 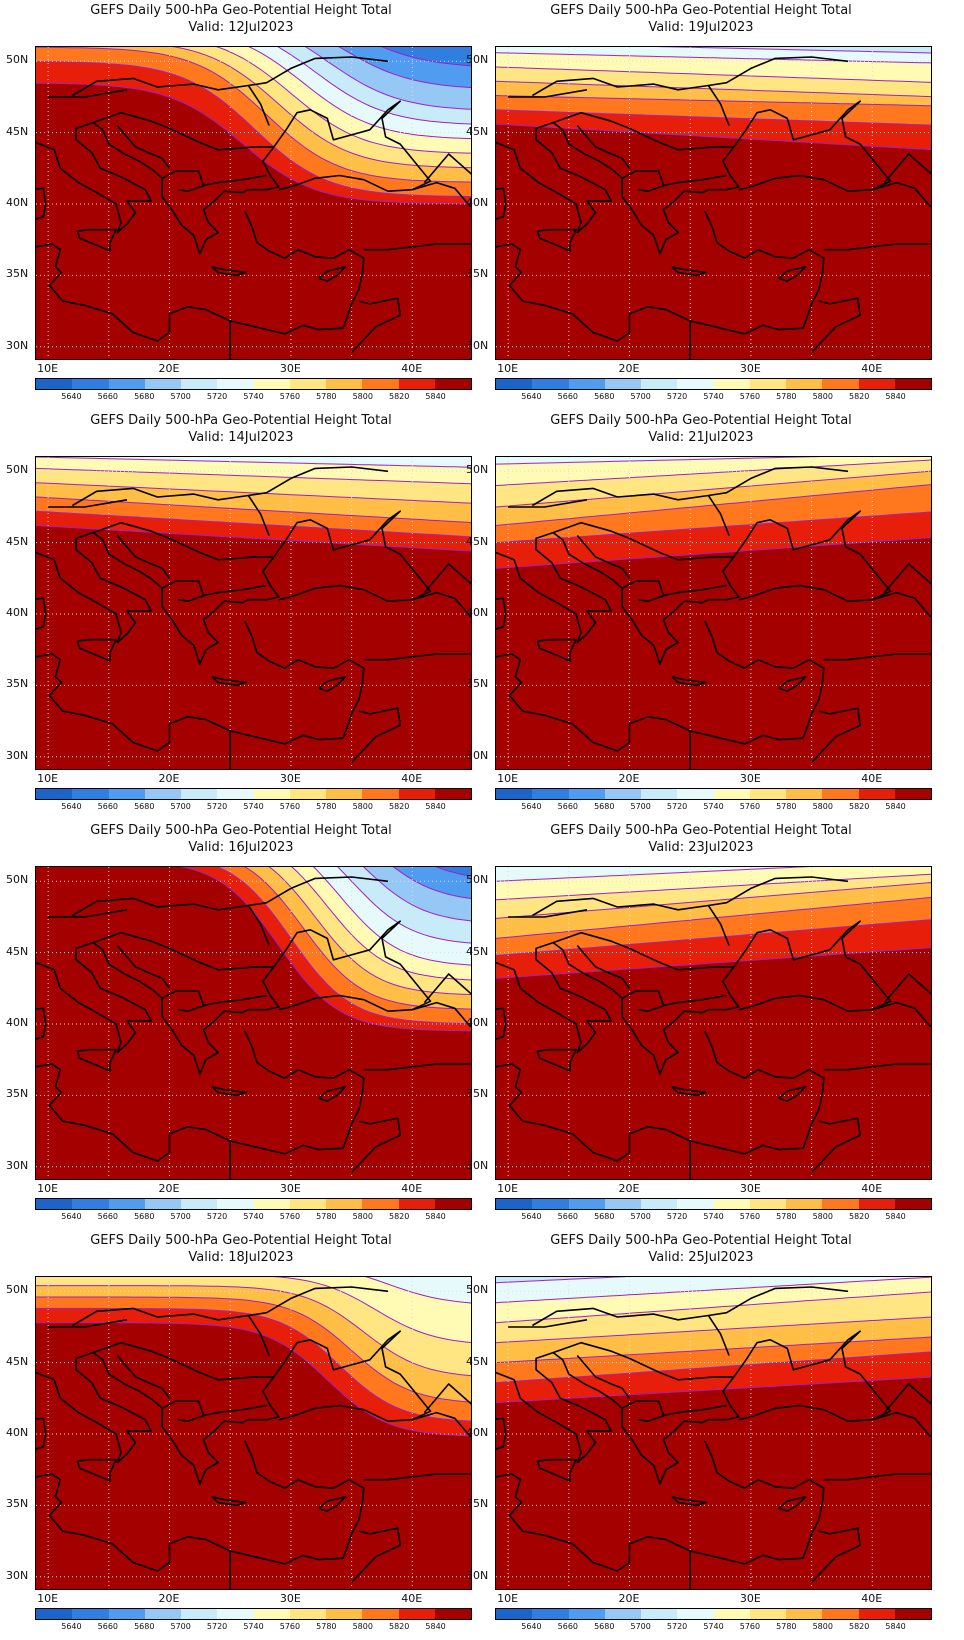 What do you see at coordinates (477, 1432) in the screenshot?
I see `lat-label: 40N` at bounding box center [477, 1432].